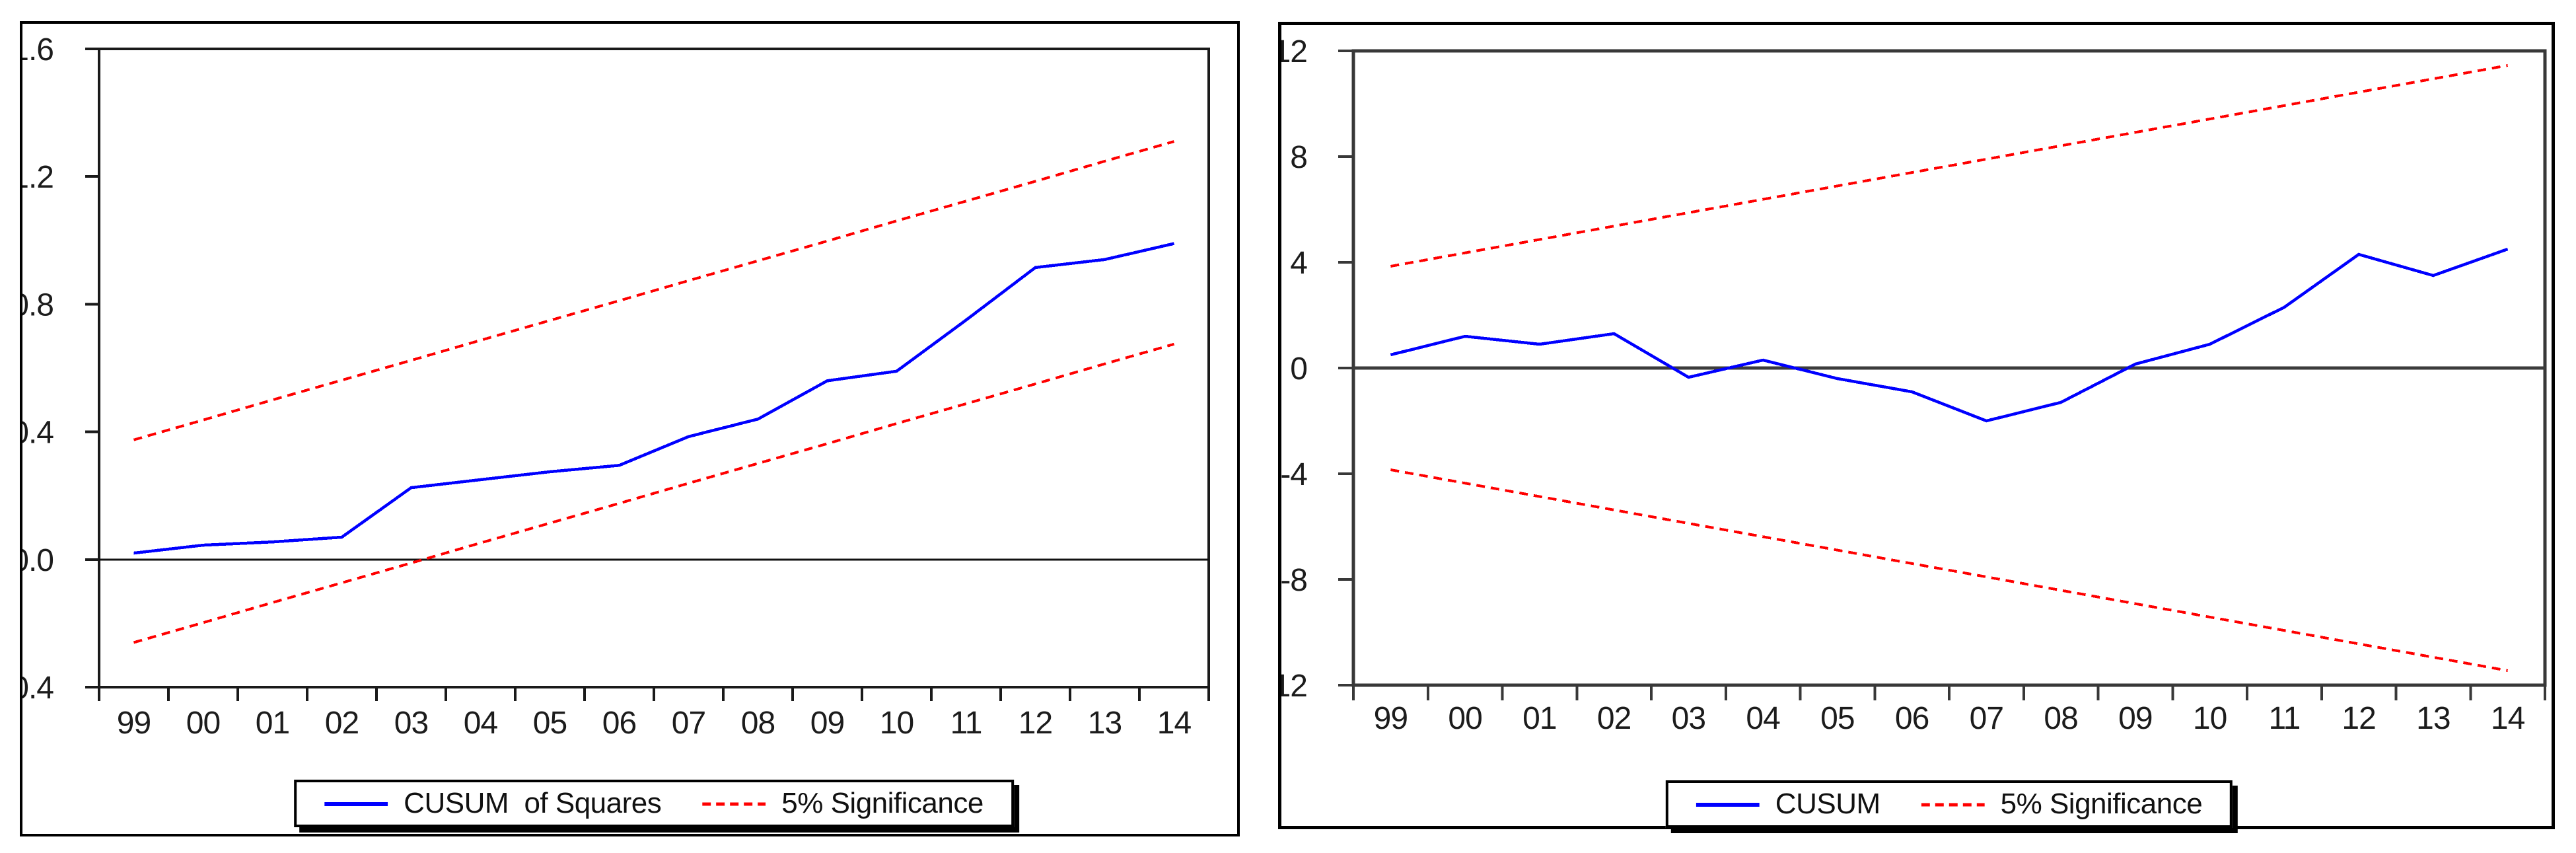 This screenshot has height=853, width=2576. What do you see at coordinates (1294, 580) in the screenshot?
I see `y-tick-label: -8` at bounding box center [1294, 580].